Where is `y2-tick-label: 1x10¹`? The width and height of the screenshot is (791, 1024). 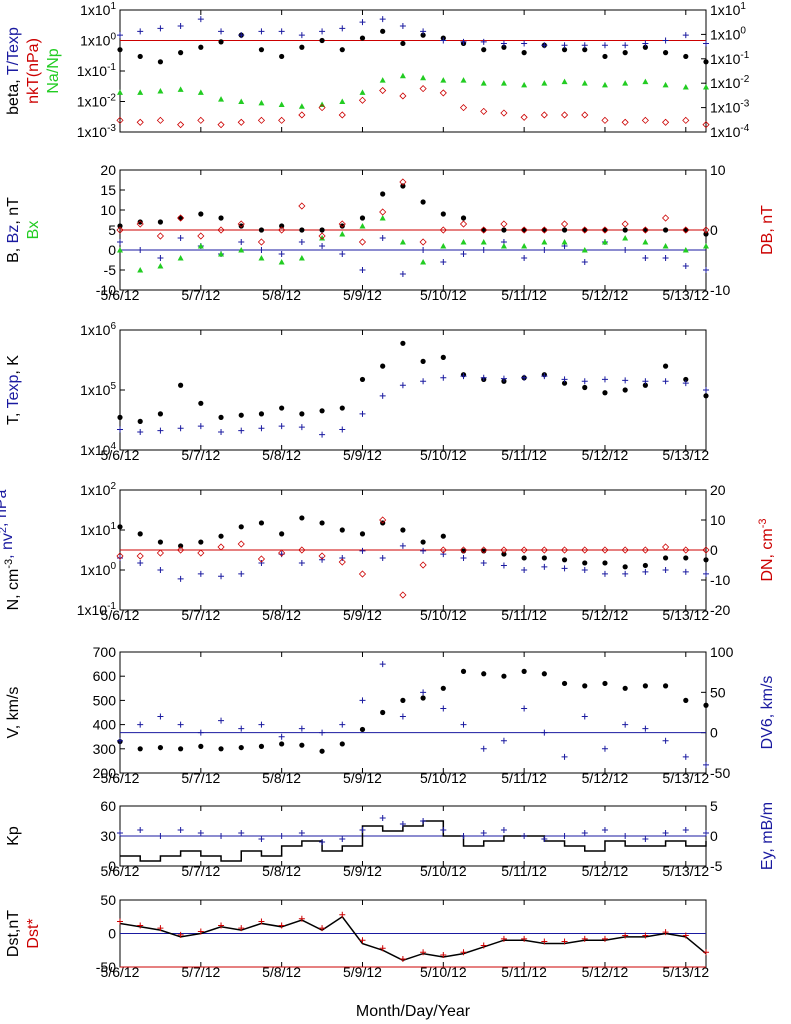 y2-tick-label: 1x10¹ is located at coordinates (728, 9).